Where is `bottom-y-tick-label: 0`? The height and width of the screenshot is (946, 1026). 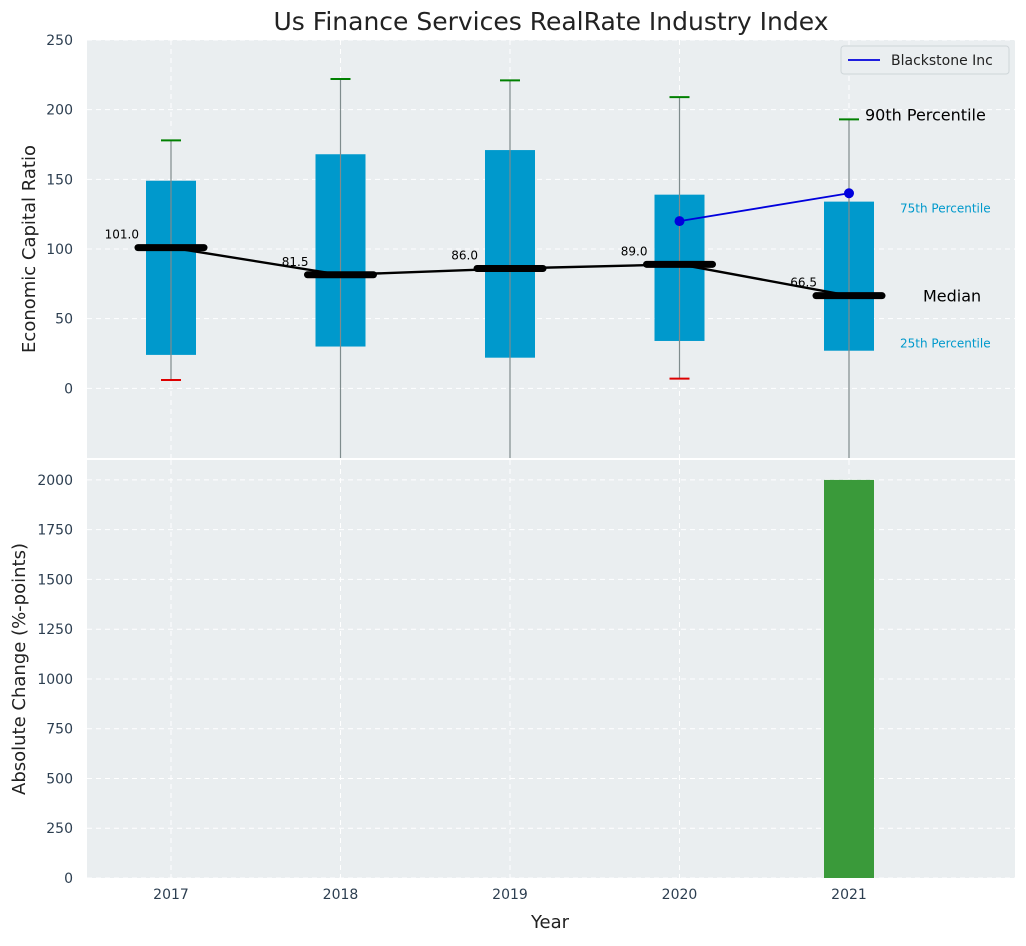 bottom-y-tick-label: 0 is located at coordinates (68, 879).